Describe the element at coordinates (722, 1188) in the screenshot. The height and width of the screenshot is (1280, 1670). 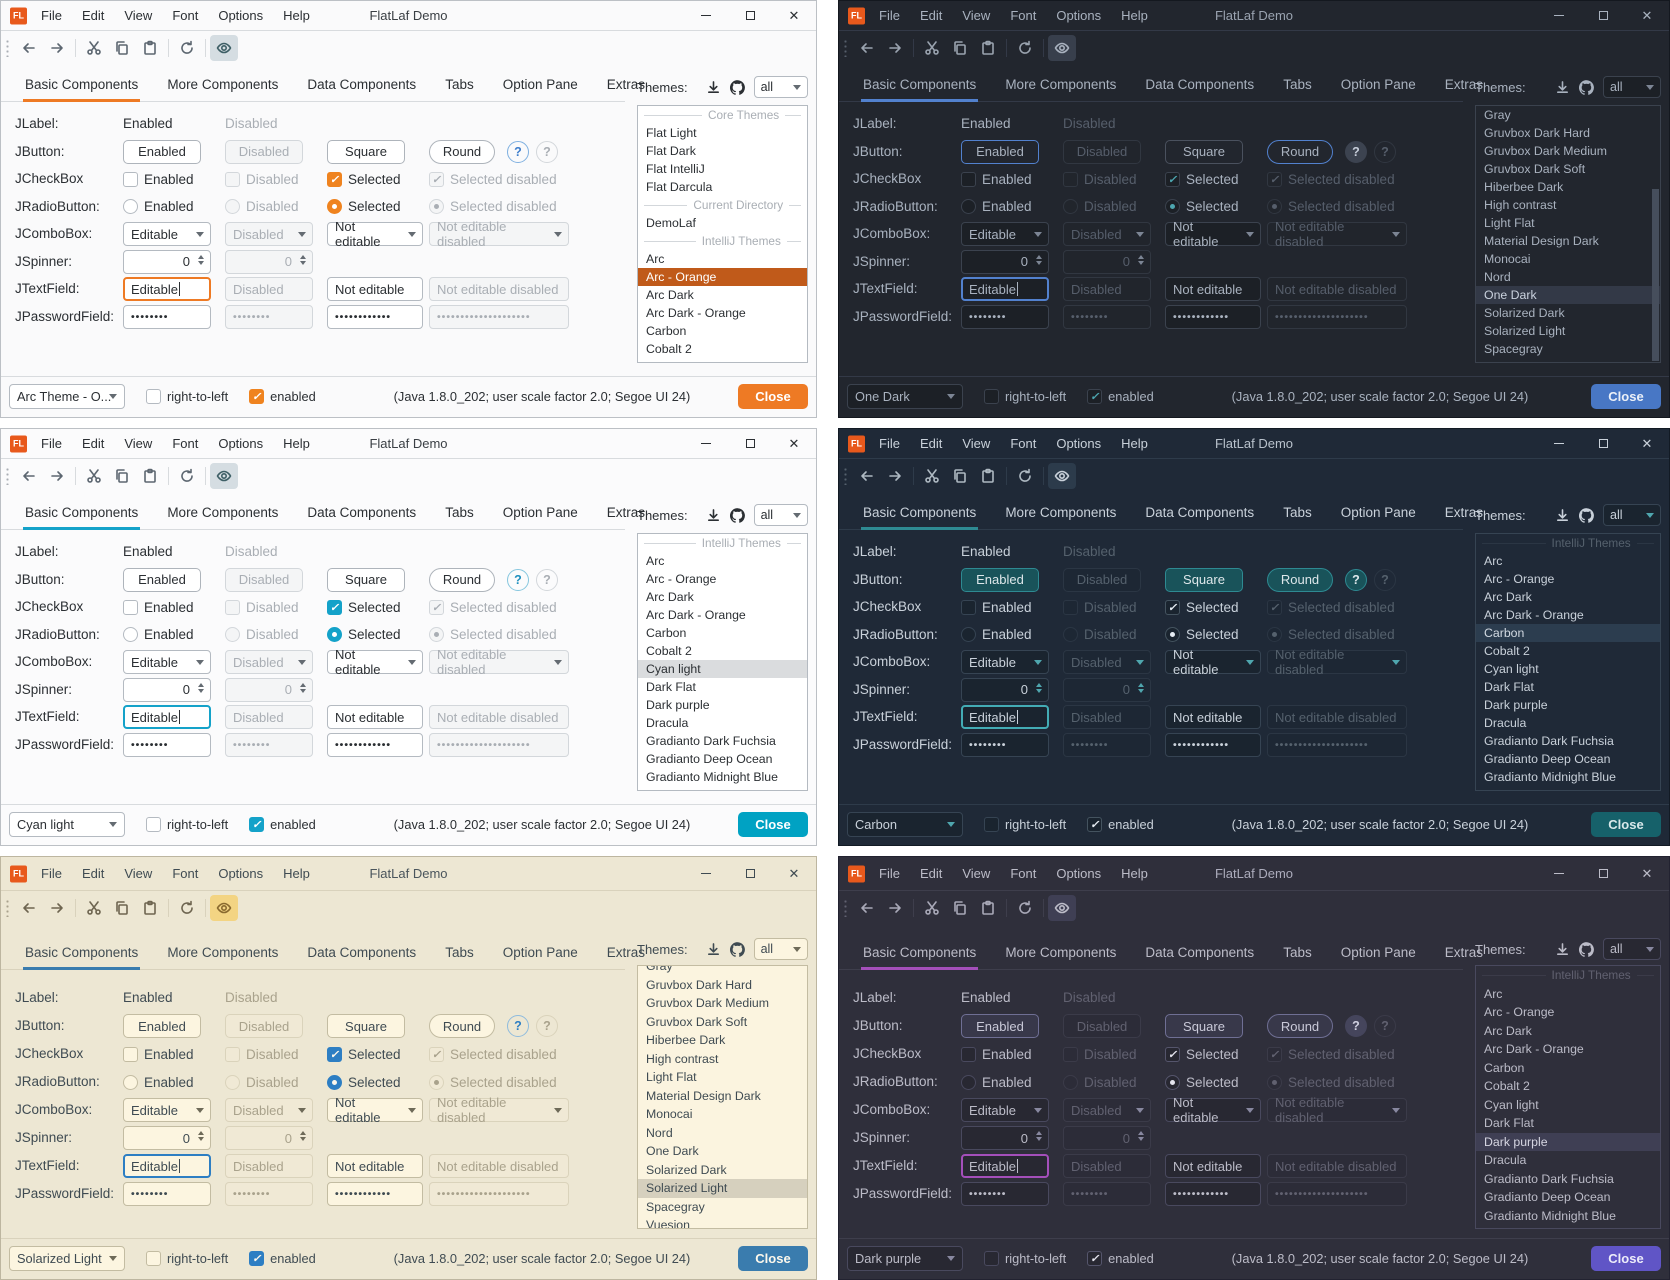
I see `theme-list-item-solarized-light: Solarized Light` at that location.